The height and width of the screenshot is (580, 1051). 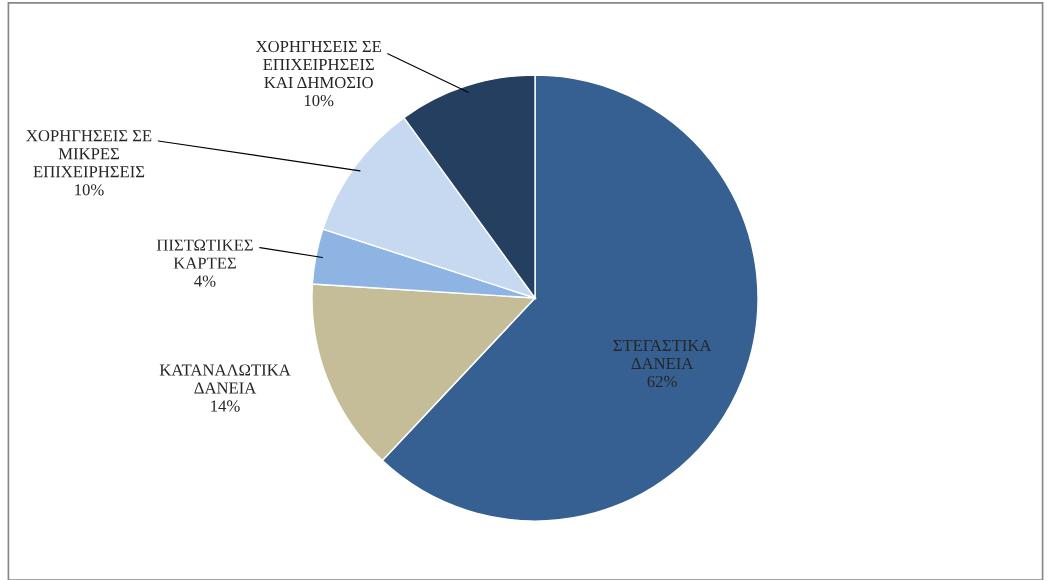 What do you see at coordinates (205, 281) in the screenshot?
I see `data-label: 4%` at bounding box center [205, 281].